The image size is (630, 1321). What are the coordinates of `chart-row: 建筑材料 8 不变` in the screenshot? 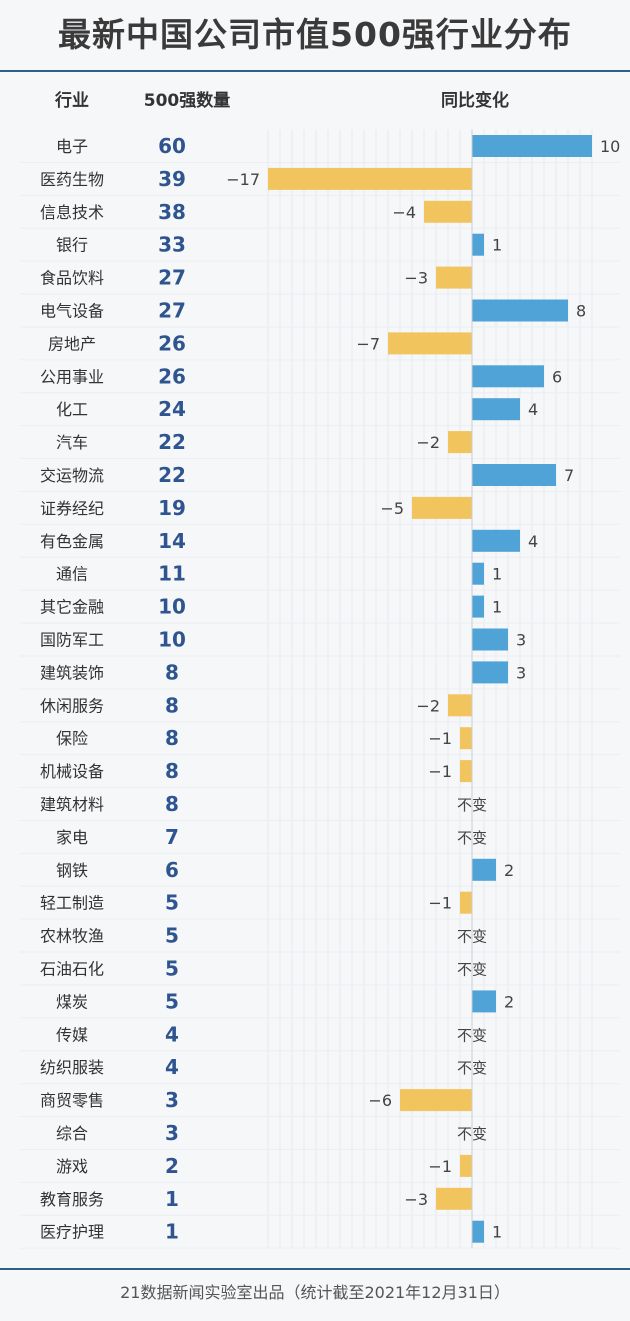 It's located at (320, 806).